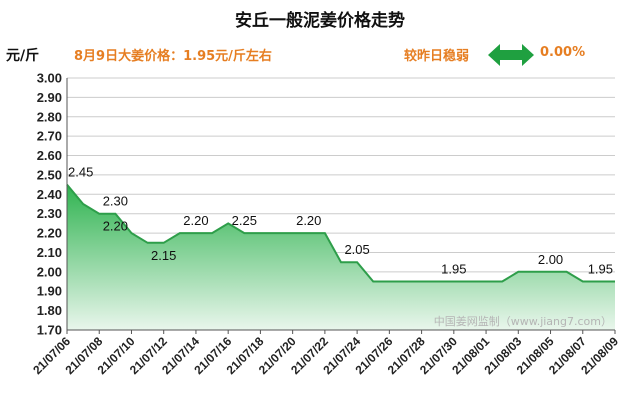 Image resolution: width=640 pixels, height=410 pixels. What do you see at coordinates (49, 155) in the screenshot?
I see `y-tick-label: 2.60` at bounding box center [49, 155].